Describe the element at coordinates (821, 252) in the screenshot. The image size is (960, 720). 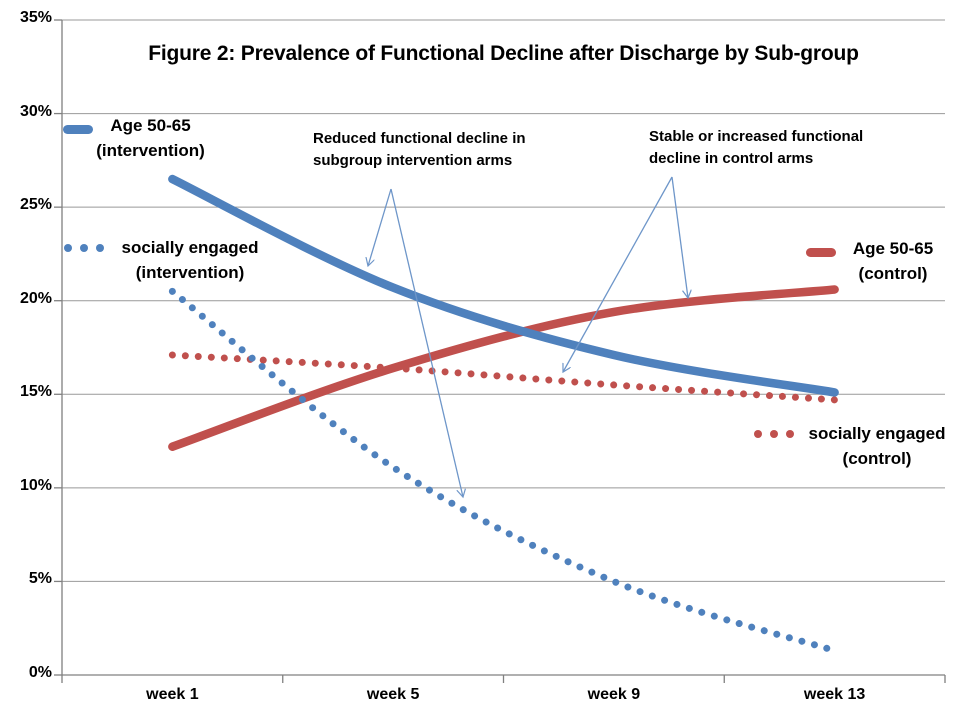
I see `legend-swatch-age-control` at that location.